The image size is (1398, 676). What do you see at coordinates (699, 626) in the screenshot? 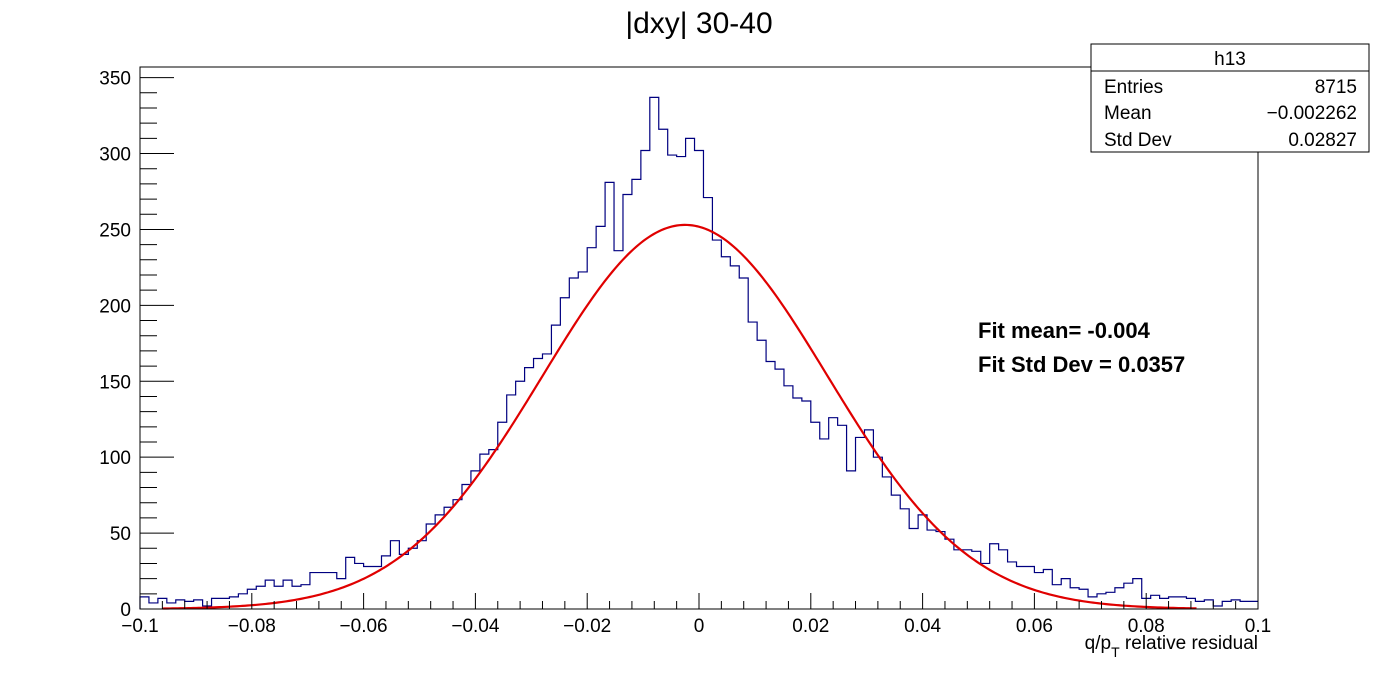
I see `x-tick-label: 0` at bounding box center [699, 626].